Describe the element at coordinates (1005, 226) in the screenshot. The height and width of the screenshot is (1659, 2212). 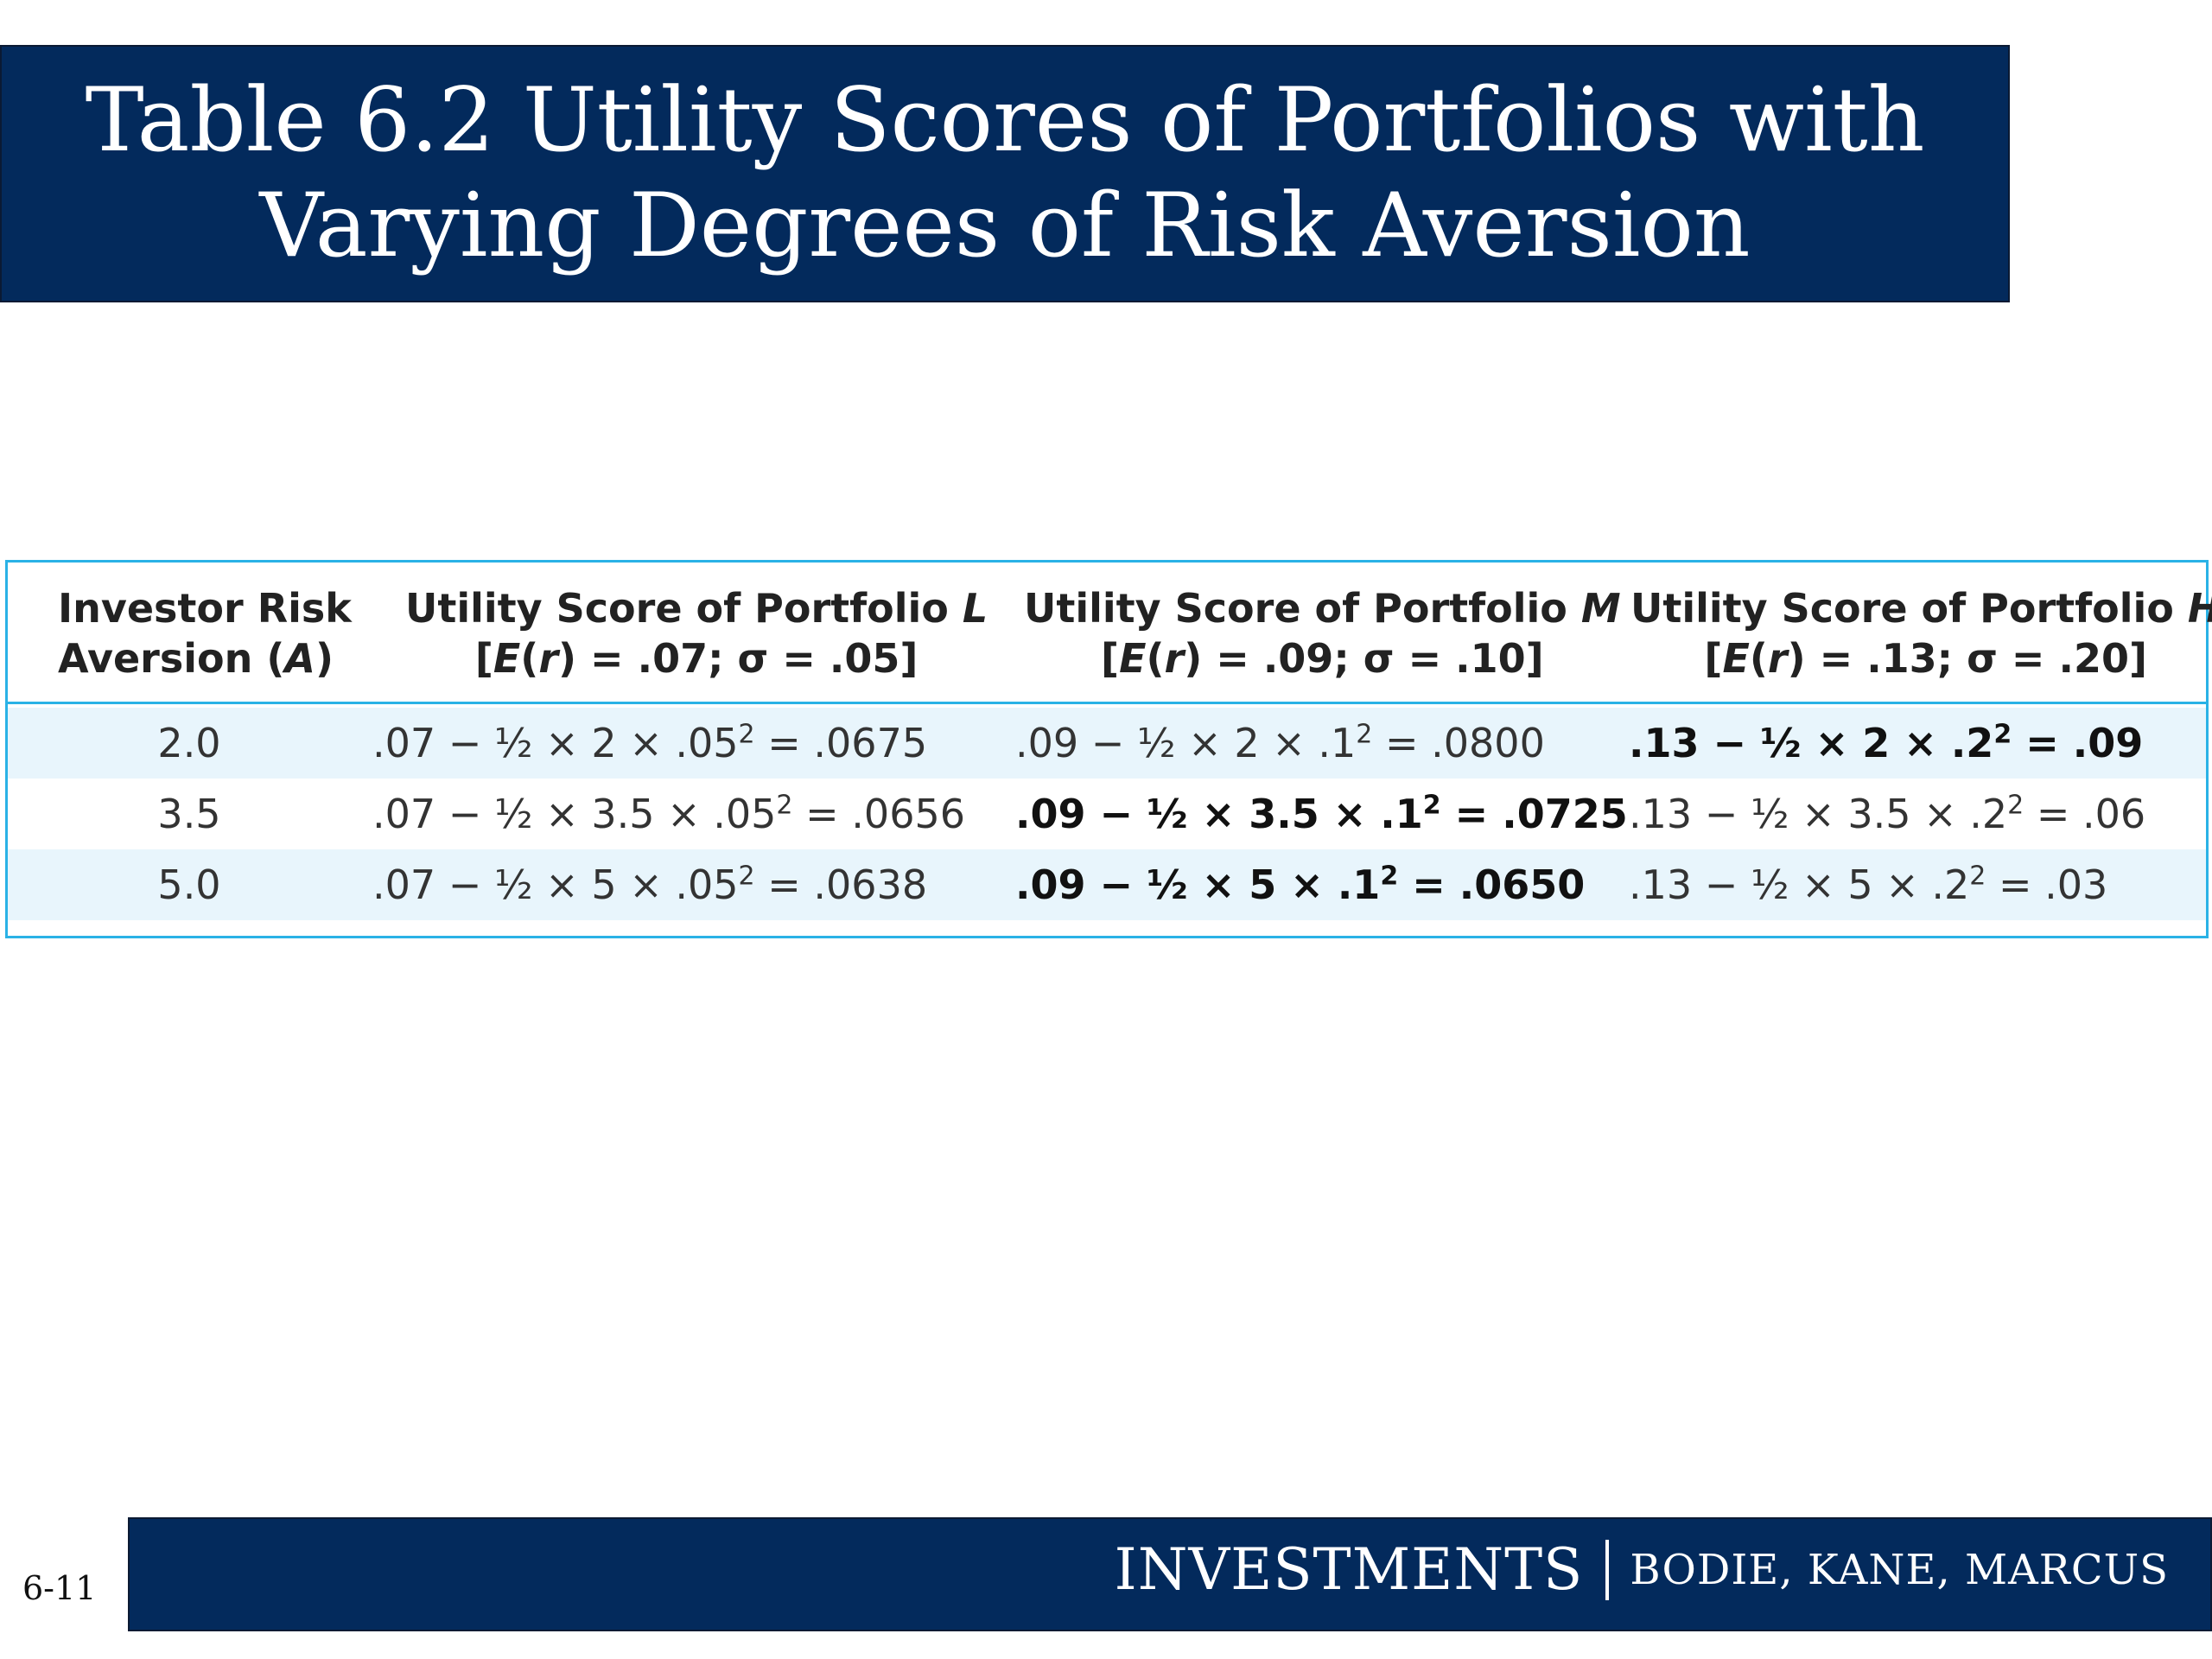
I see `slide-title-line-2: Varying Degrees of Risk Aversion` at that location.